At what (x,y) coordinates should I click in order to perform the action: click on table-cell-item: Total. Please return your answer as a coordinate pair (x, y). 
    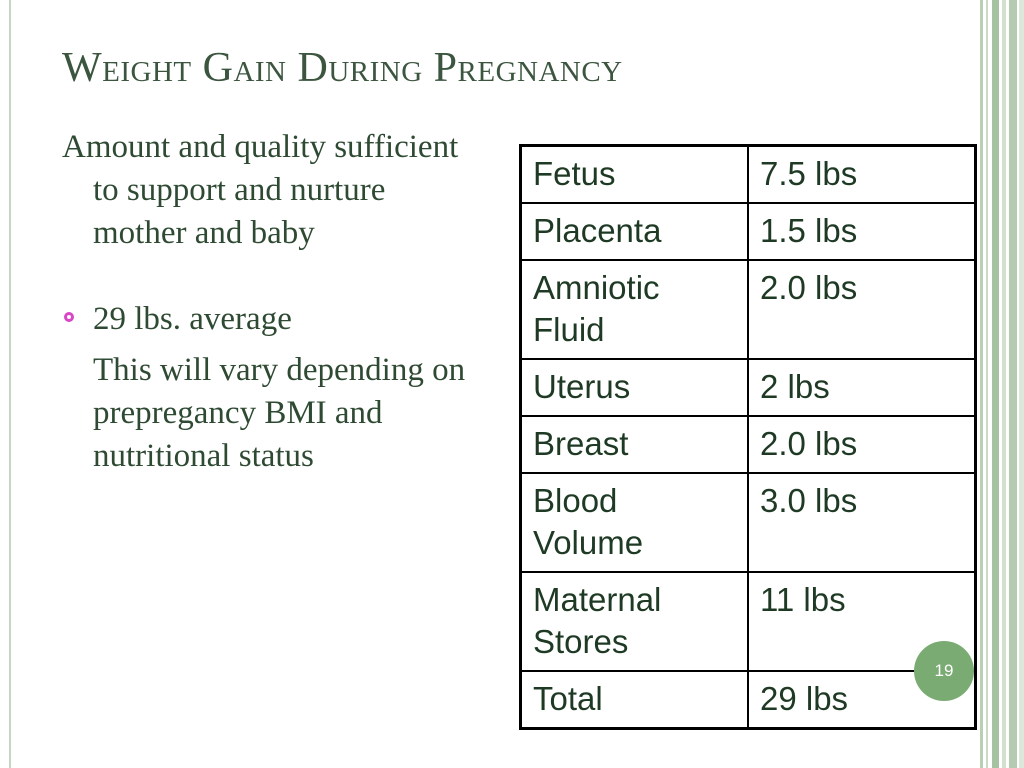
    Looking at the image, I should click on (634, 700).